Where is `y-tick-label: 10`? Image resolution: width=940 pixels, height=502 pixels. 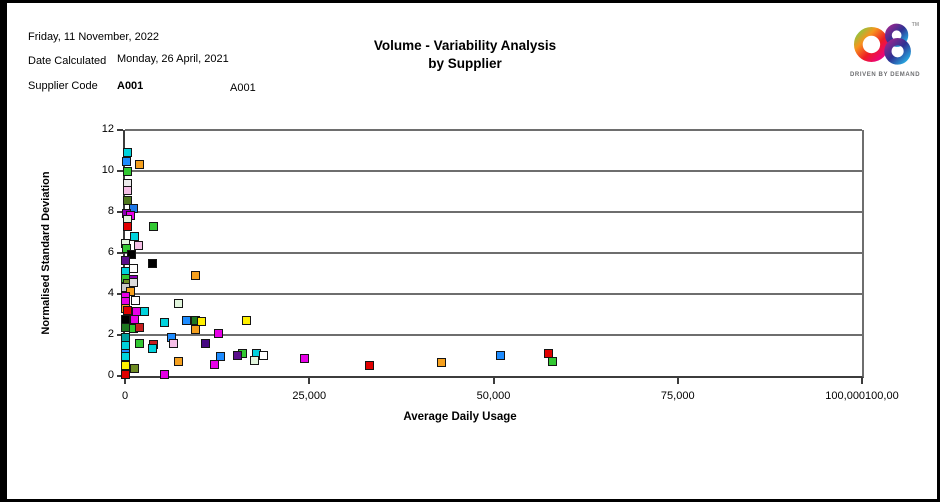 y-tick-label: 10 is located at coordinates (107, 170).